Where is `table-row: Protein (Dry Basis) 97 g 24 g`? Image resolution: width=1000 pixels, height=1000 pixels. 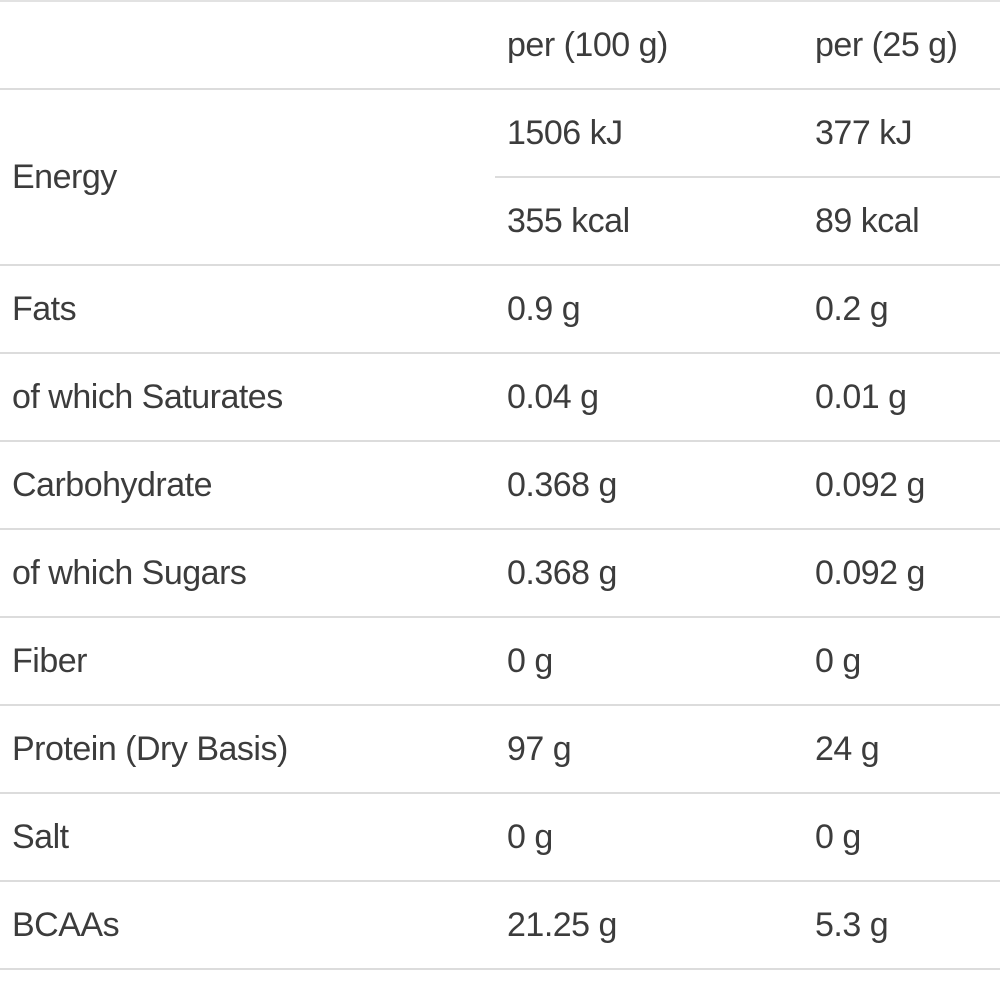
table-row: Protein (Dry Basis) 97 g 24 g is located at coordinates (500, 750).